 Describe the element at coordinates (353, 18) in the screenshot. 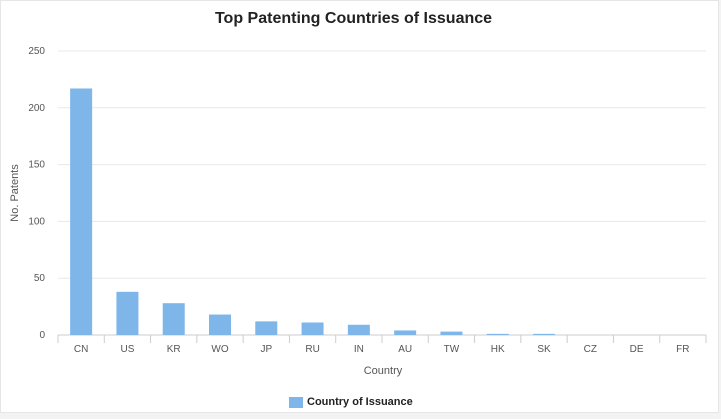

I see `chart-title: Top Patenting Countries of Issuance` at that location.